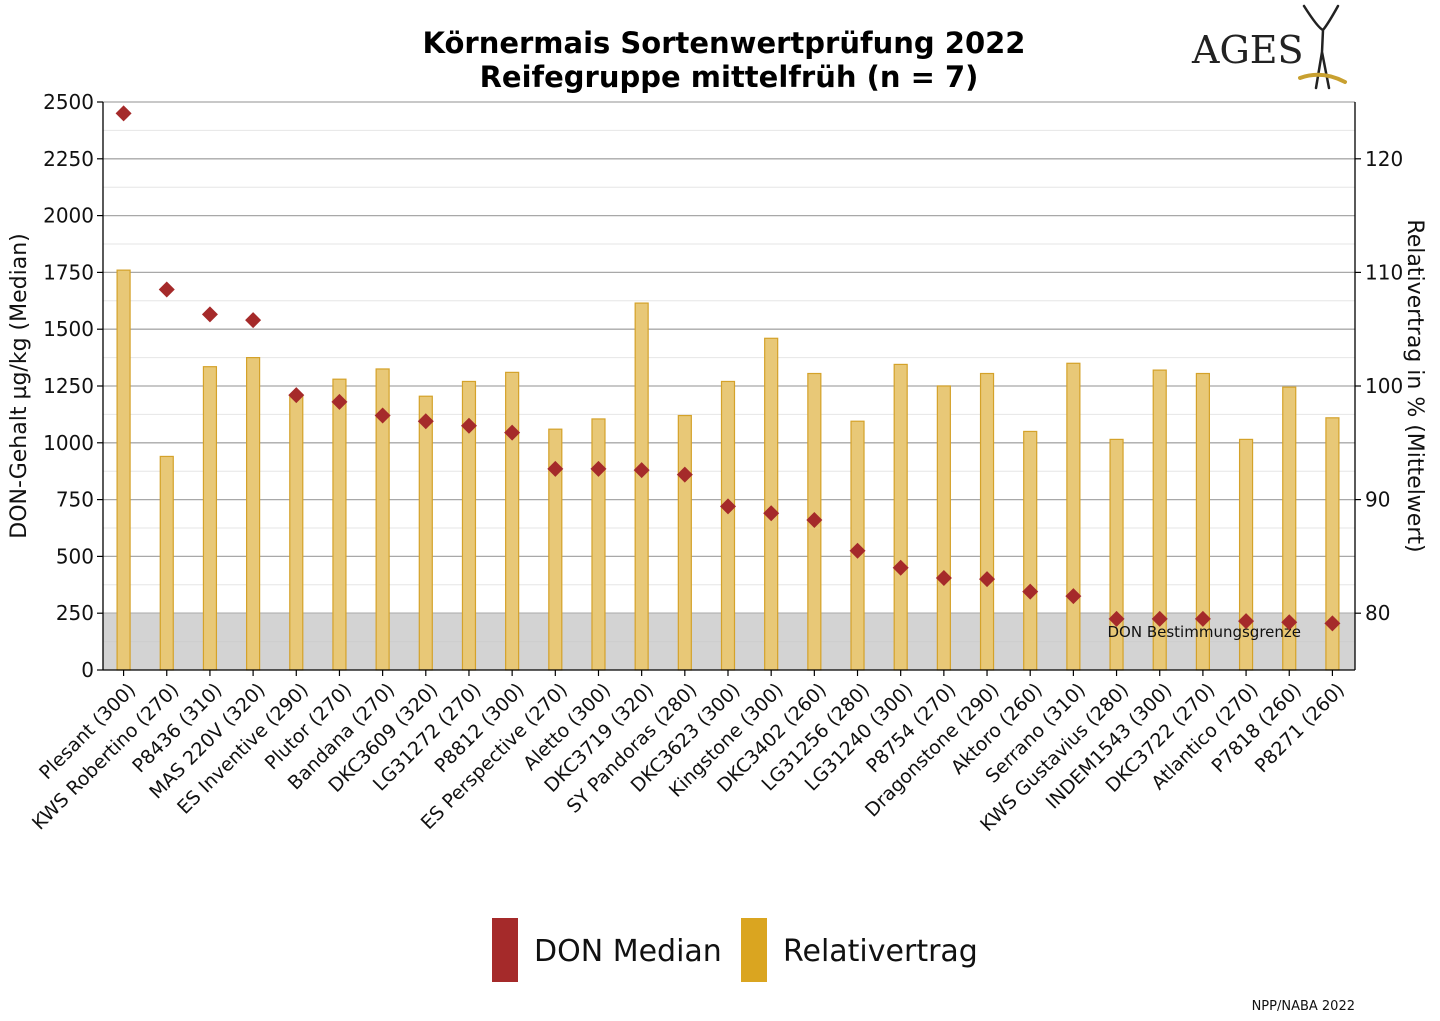  I want to click on y-tick-label: 0, so click(87, 670).